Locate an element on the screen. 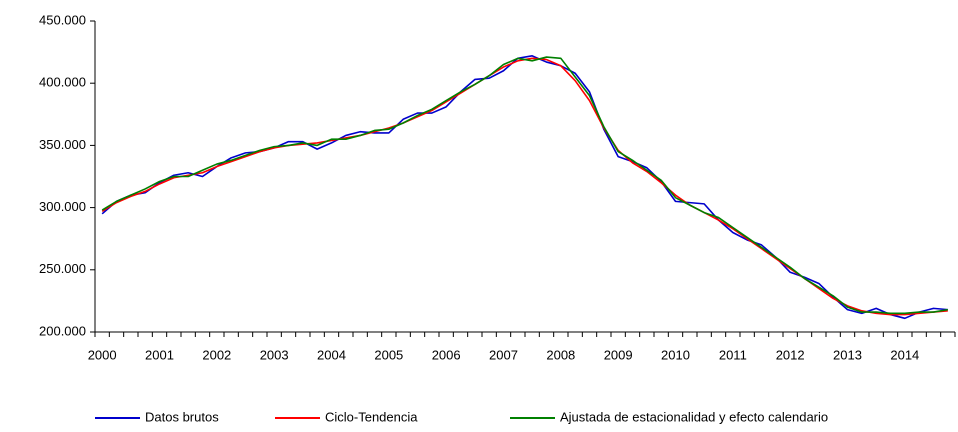  x-tick-label: 2014 is located at coordinates (904, 354).